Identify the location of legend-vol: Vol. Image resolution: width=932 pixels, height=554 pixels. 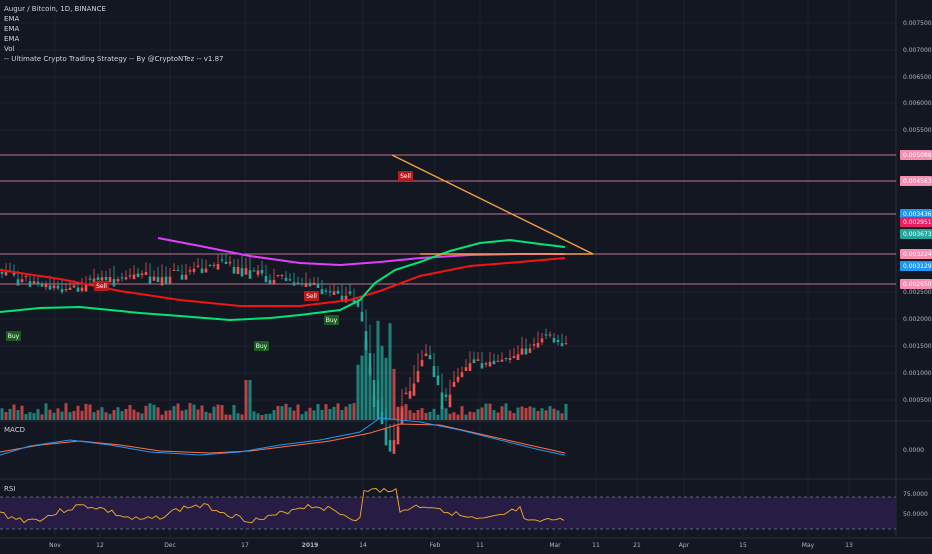
(9, 49).